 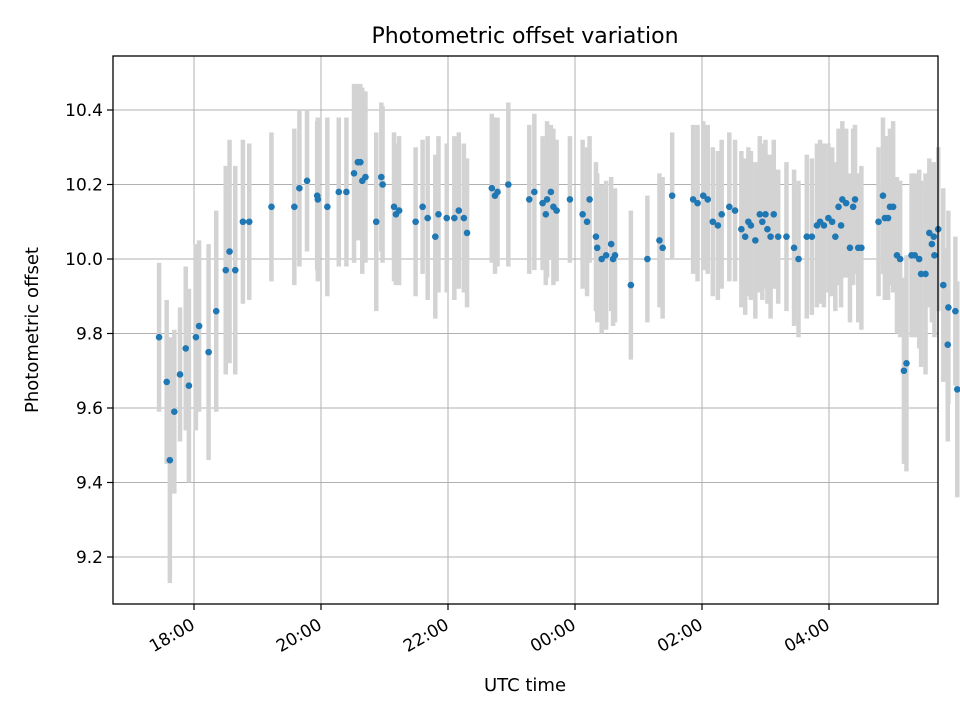 What do you see at coordinates (84, 260) in the screenshot?
I see `y-tick-label: 10.0` at bounding box center [84, 260].